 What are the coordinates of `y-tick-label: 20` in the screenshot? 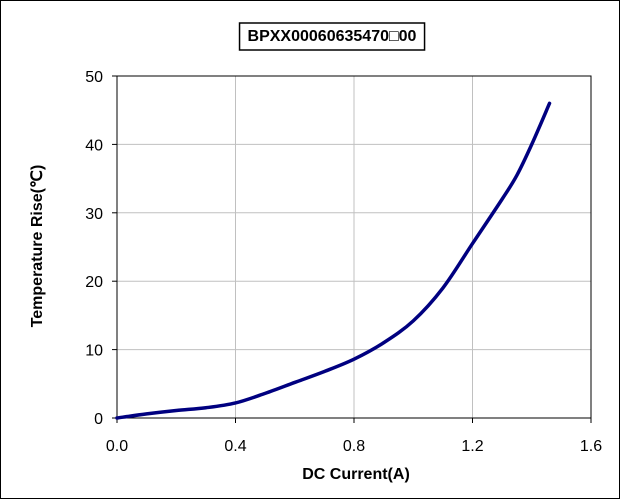 It's located at (94, 282).